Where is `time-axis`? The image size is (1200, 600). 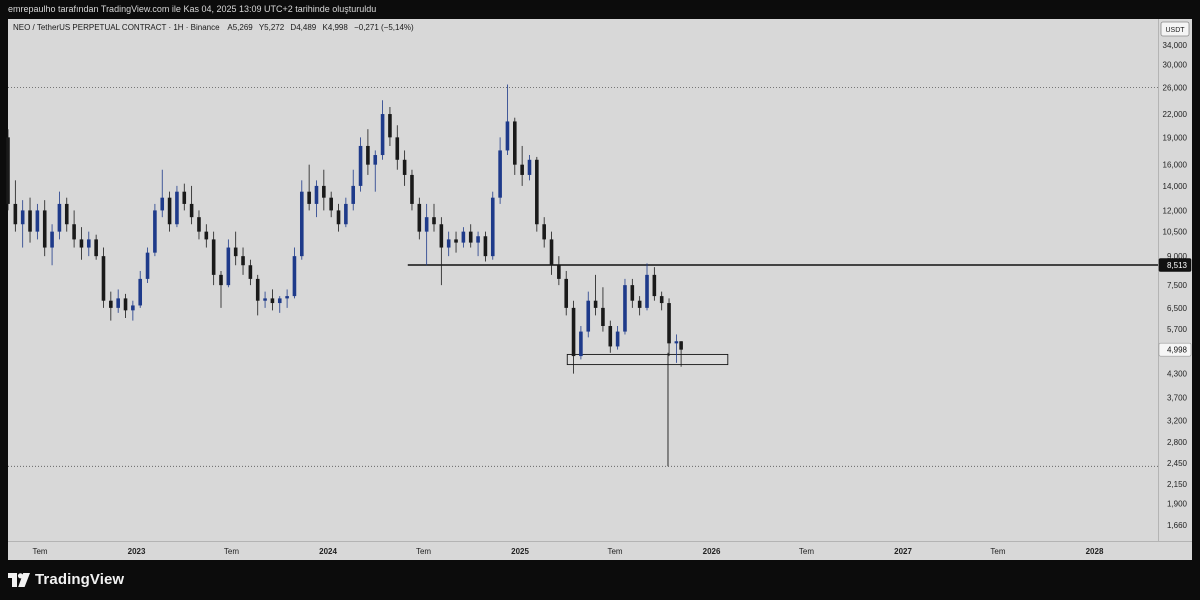
time-axis is located at coordinates (600, 550).